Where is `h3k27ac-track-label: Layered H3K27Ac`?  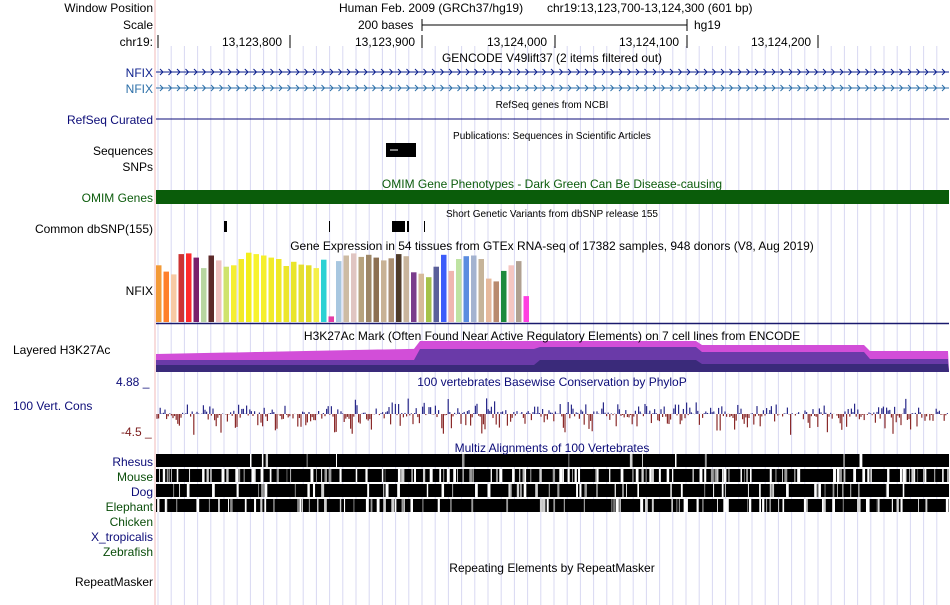 h3k27ac-track-label: Layered H3K27Ac is located at coordinates (62, 350).